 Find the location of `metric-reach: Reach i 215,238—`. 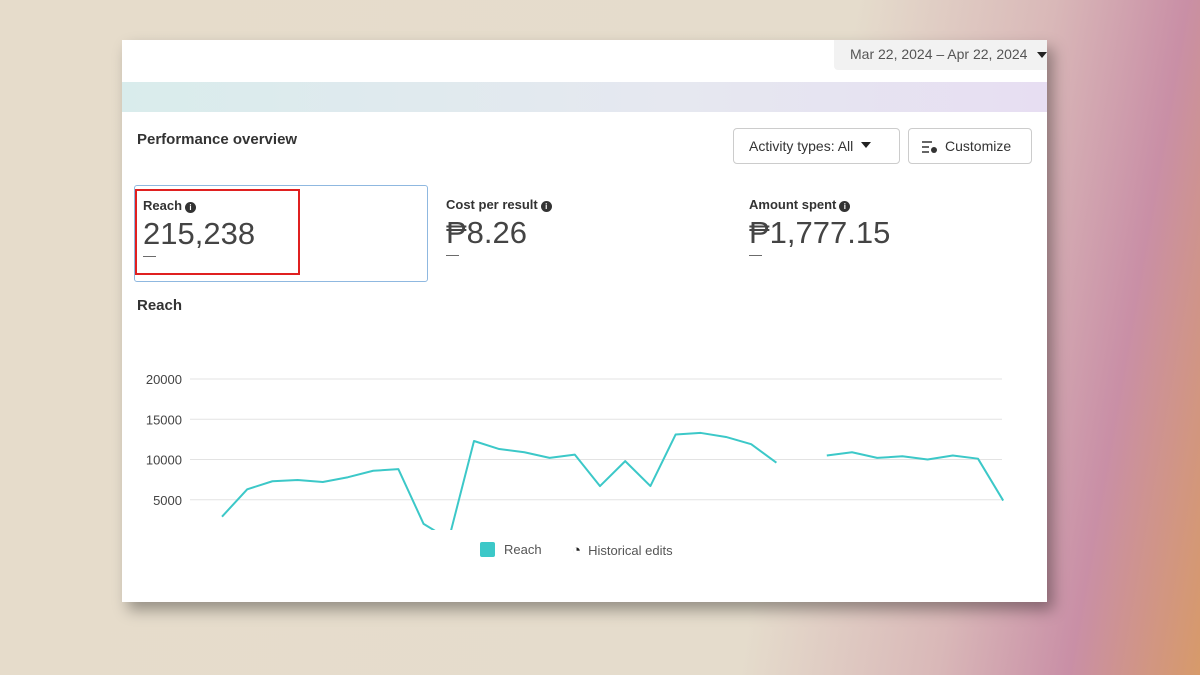

metric-reach: Reach i 215,238— is located at coordinates (281, 233).